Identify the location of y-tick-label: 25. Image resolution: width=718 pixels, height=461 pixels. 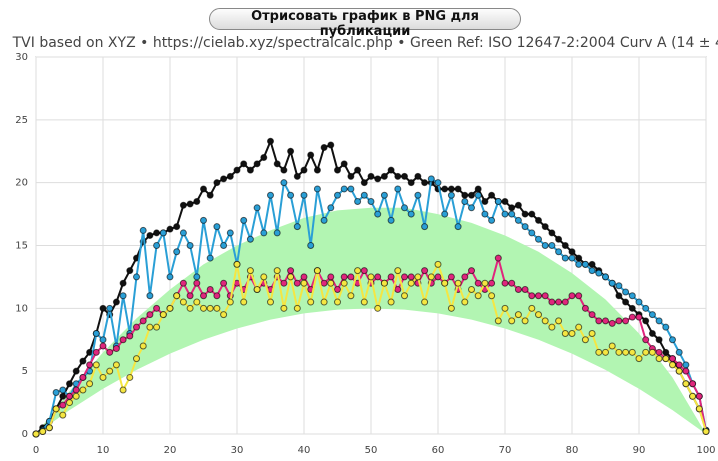
(21, 120).